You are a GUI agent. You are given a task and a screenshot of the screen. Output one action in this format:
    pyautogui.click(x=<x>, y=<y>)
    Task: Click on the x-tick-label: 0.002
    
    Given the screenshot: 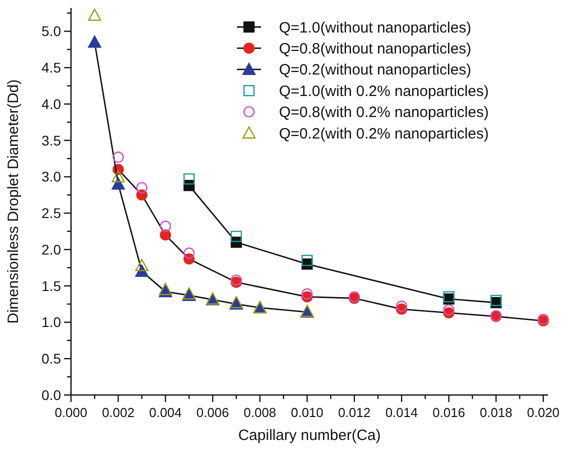 What is the action you would take?
    pyautogui.click(x=118, y=412)
    